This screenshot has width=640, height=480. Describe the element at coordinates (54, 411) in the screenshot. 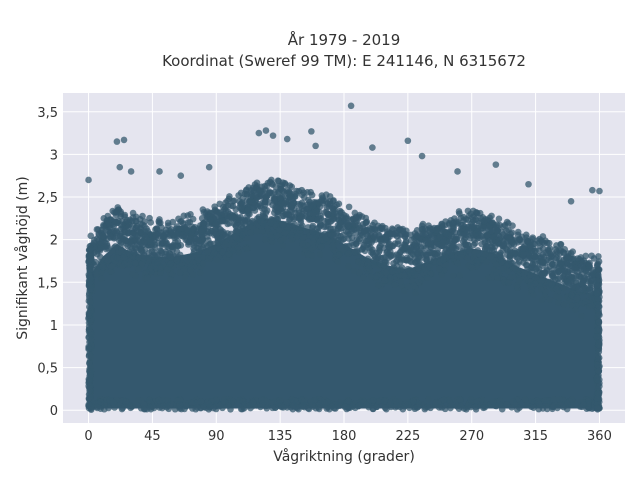

I see `y-tick-label: 0` at that location.